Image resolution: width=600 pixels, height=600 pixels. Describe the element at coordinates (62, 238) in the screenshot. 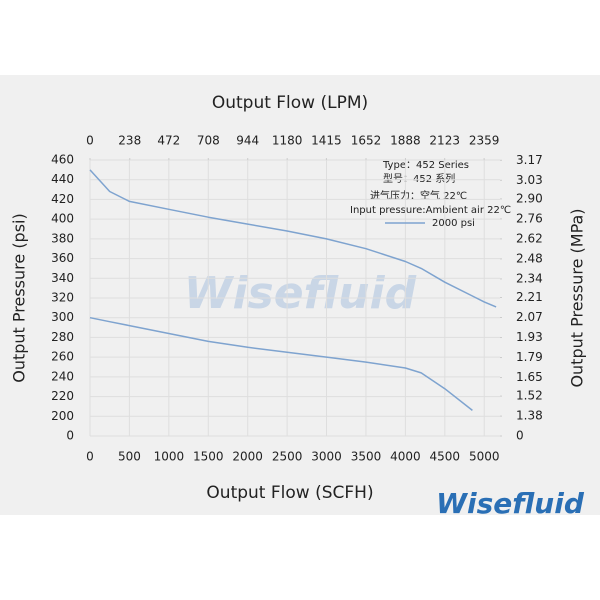

I see `y-tick-label: 380` at that location.